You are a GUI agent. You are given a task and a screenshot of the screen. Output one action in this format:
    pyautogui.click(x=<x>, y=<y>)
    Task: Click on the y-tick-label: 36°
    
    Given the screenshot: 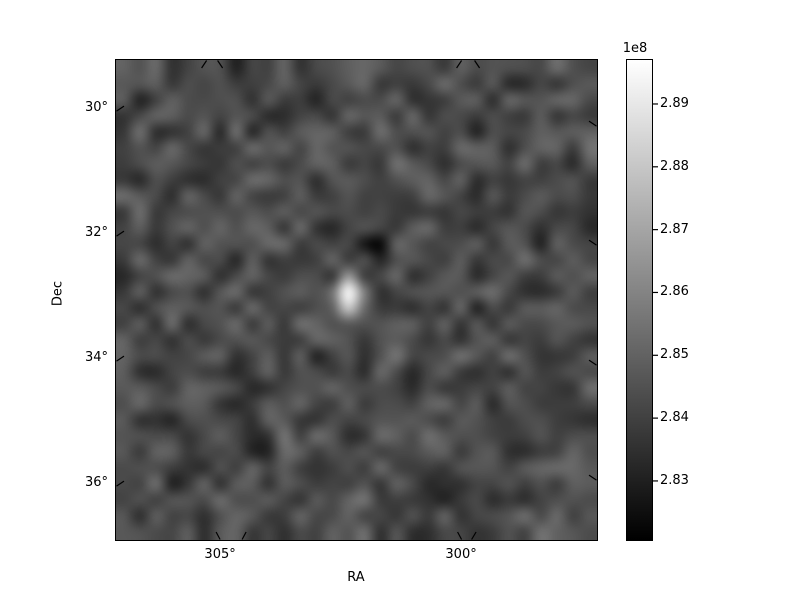 What is the action you would take?
    pyautogui.click(x=96, y=483)
    